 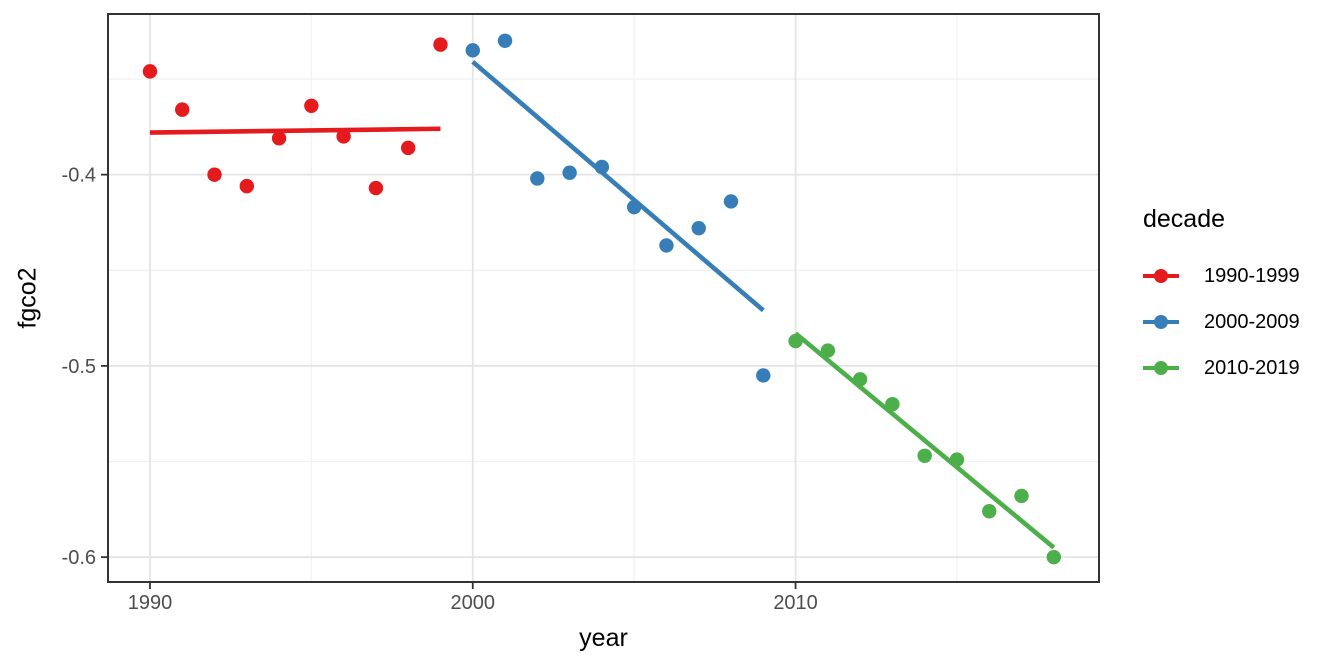 I want to click on x-tick-label: 2000, so click(x=473, y=603).